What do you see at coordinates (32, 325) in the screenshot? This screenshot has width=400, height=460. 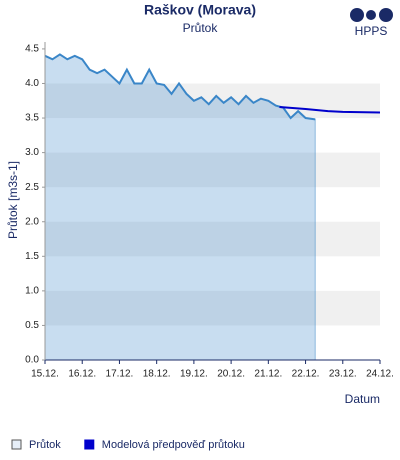 I see `y-tick-label: 0.5` at bounding box center [32, 325].